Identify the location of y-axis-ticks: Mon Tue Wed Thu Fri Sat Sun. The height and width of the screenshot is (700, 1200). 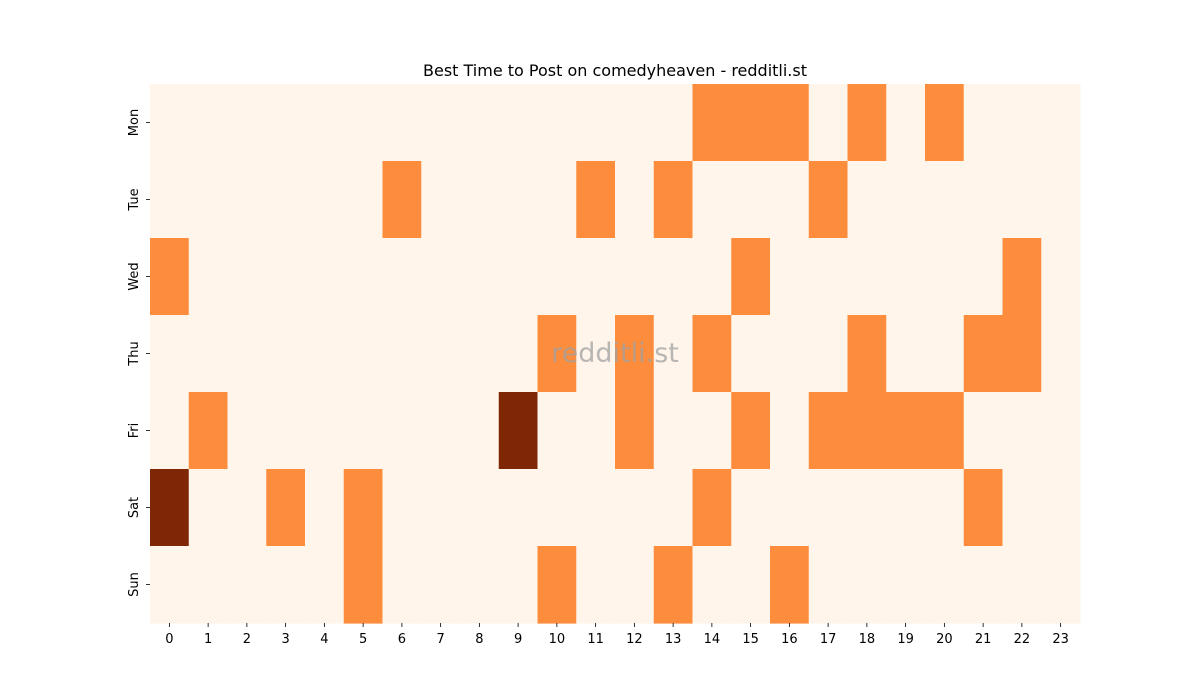
(138, 353).